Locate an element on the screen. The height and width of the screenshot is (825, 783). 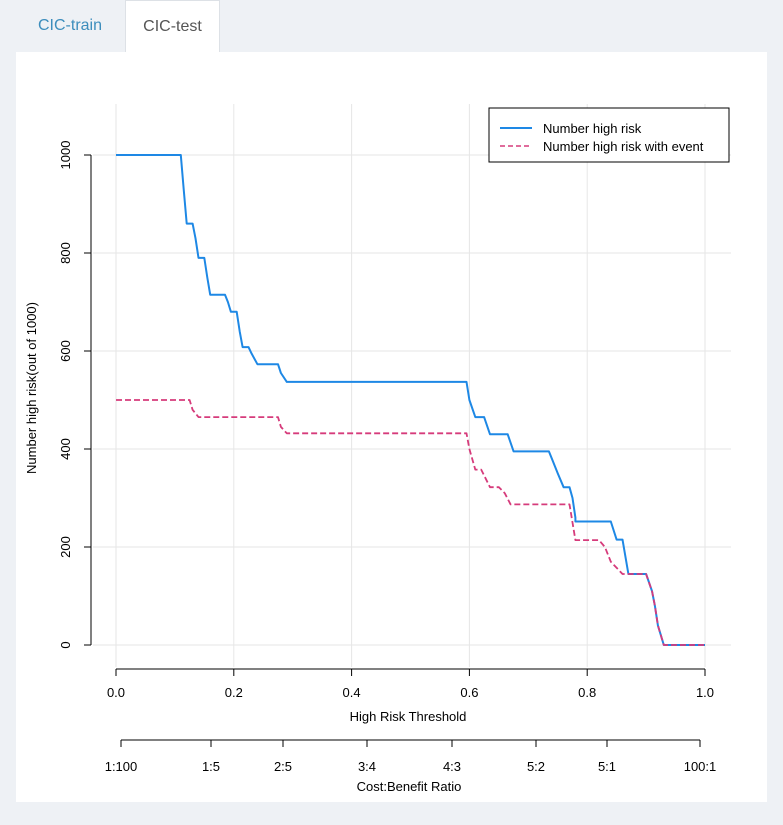
cost-benefit-tick-label: 4:3 is located at coordinates (452, 766).